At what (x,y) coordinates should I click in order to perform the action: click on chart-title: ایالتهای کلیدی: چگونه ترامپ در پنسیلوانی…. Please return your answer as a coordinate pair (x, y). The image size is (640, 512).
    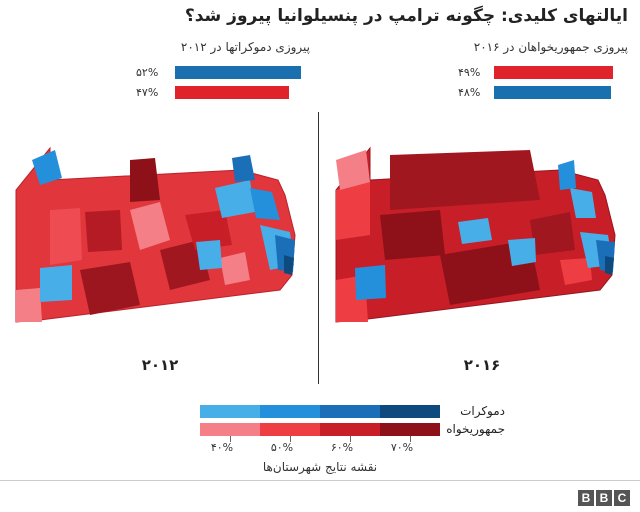
    Looking at the image, I should click on (406, 16).